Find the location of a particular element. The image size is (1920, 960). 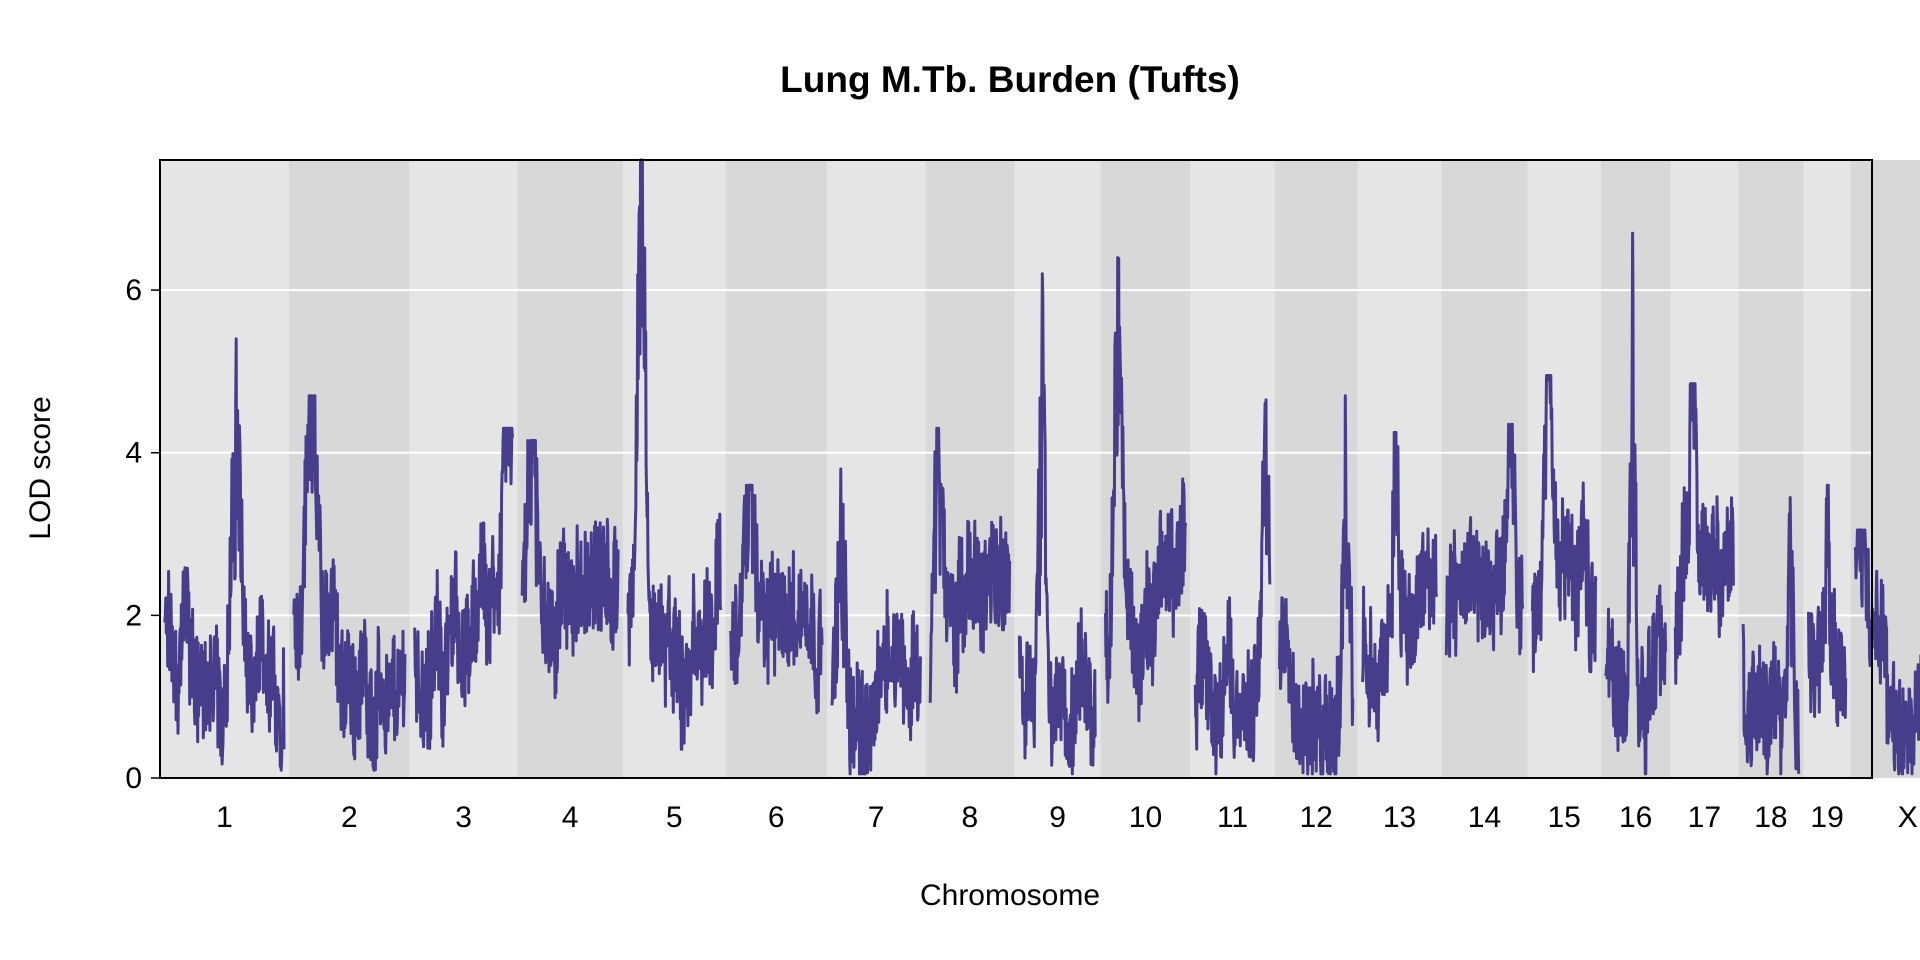

x-tick-label-7: 7 is located at coordinates (876, 817).